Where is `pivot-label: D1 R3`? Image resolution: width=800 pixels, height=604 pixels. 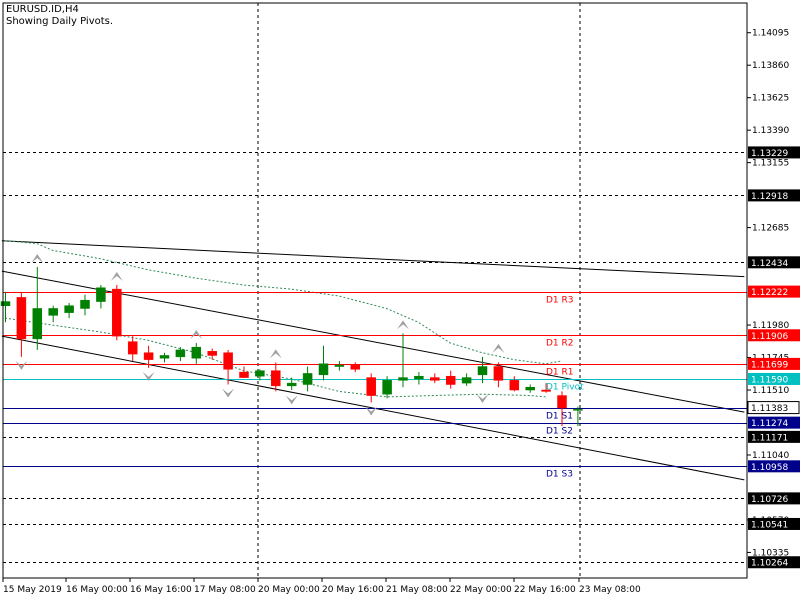 pivot-label: D1 R3 is located at coordinates (560, 301).